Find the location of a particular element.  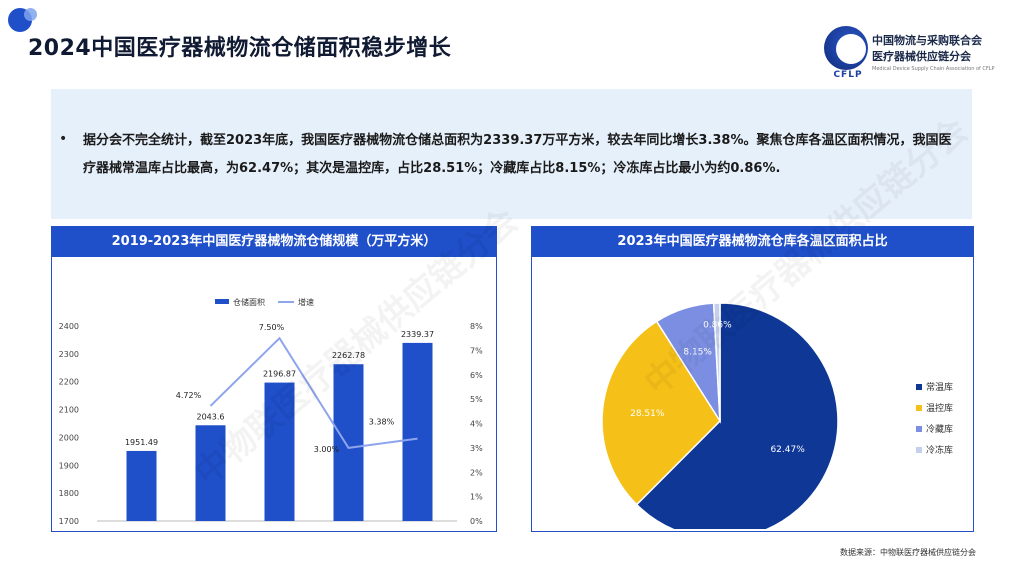

pie-data-label: 28.51% is located at coordinates (647, 414).